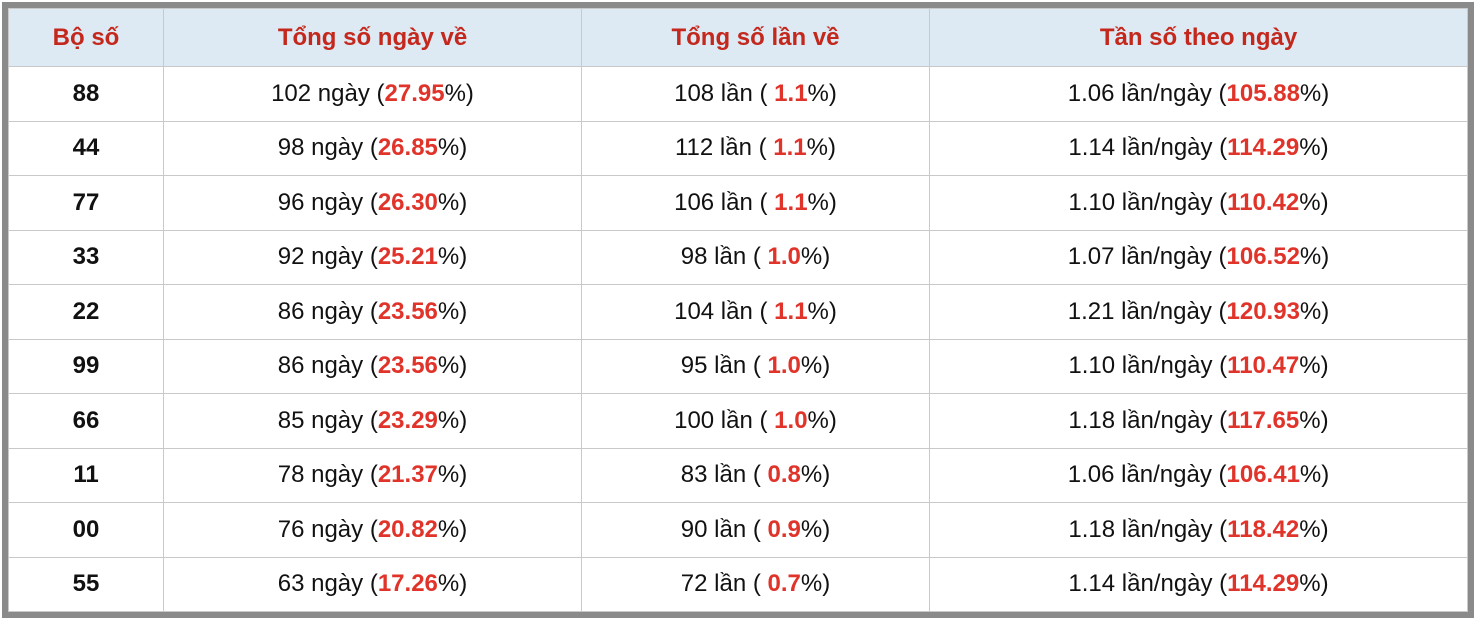  What do you see at coordinates (1263, 420) in the screenshot?
I see `percent-value: 117.65` at bounding box center [1263, 420].